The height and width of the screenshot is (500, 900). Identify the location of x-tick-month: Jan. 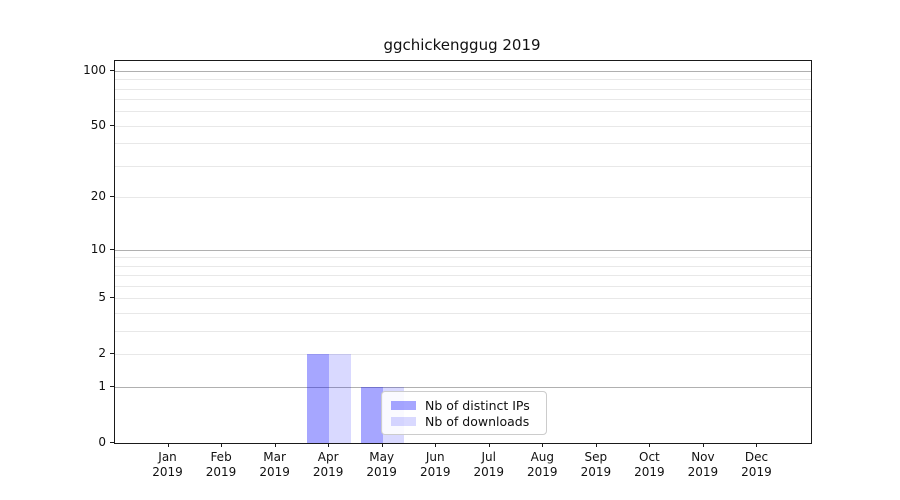
(167, 457).